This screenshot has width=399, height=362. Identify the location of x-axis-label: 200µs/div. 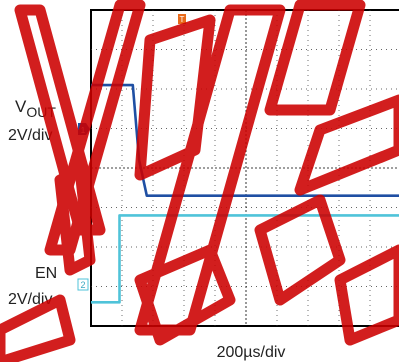
(251, 352).